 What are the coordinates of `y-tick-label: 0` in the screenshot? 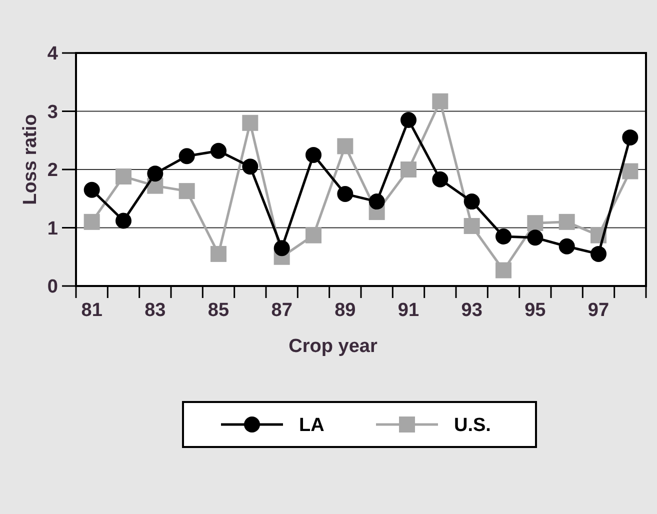 It's located at (52, 287).